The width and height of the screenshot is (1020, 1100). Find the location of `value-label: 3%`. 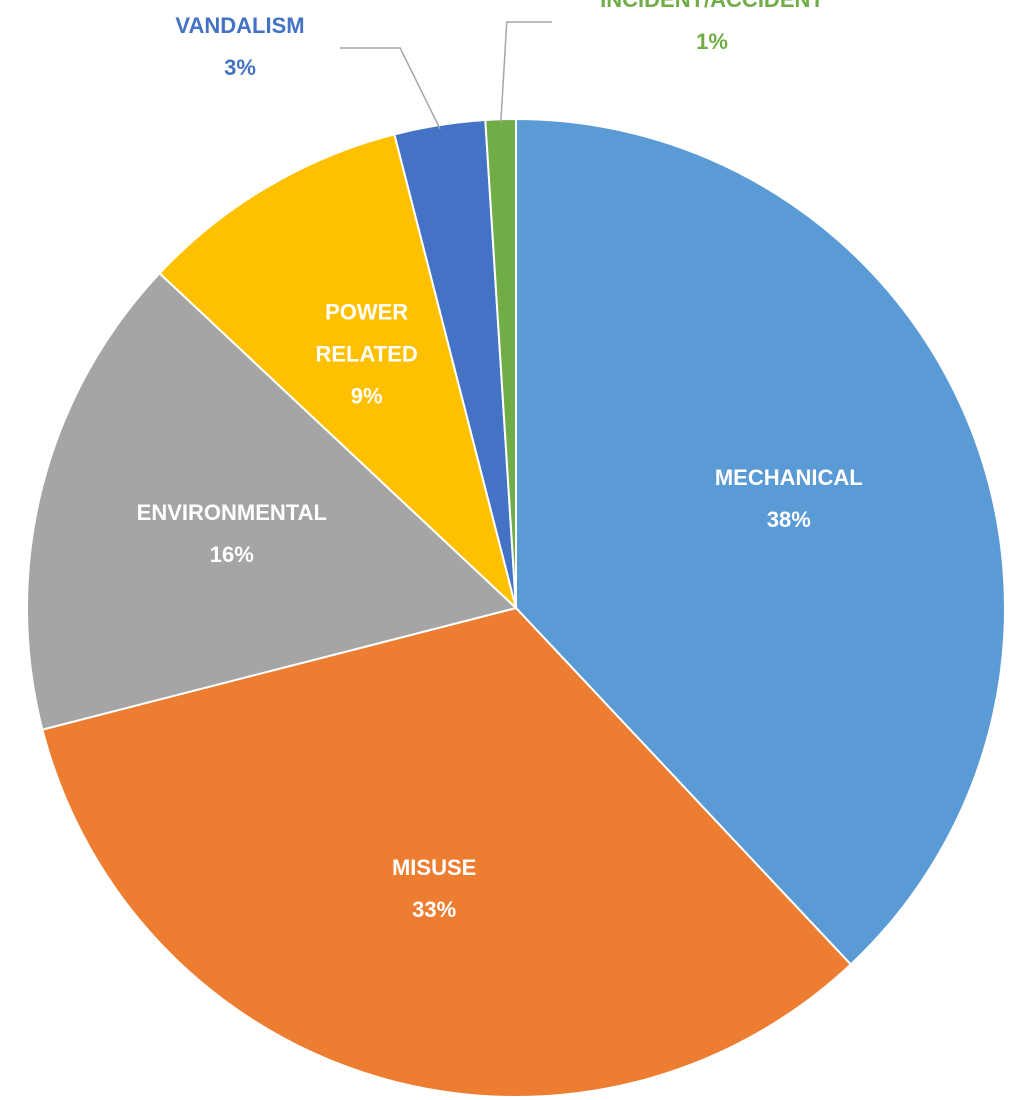

value-label: 3% is located at coordinates (240, 67).